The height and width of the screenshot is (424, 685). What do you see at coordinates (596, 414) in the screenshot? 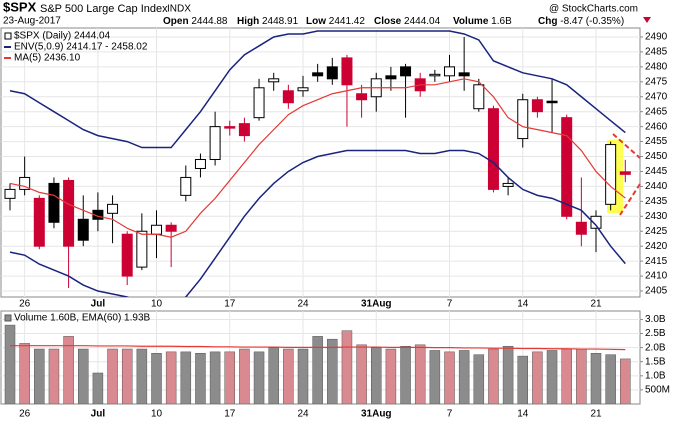
I see `x-tick-label: 21` at bounding box center [596, 414].